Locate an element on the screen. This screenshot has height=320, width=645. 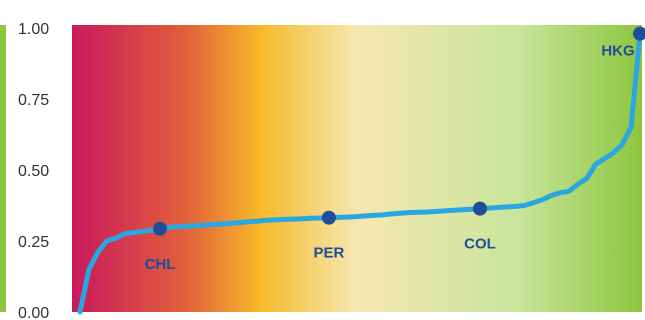
marker-col is located at coordinates (480, 208).